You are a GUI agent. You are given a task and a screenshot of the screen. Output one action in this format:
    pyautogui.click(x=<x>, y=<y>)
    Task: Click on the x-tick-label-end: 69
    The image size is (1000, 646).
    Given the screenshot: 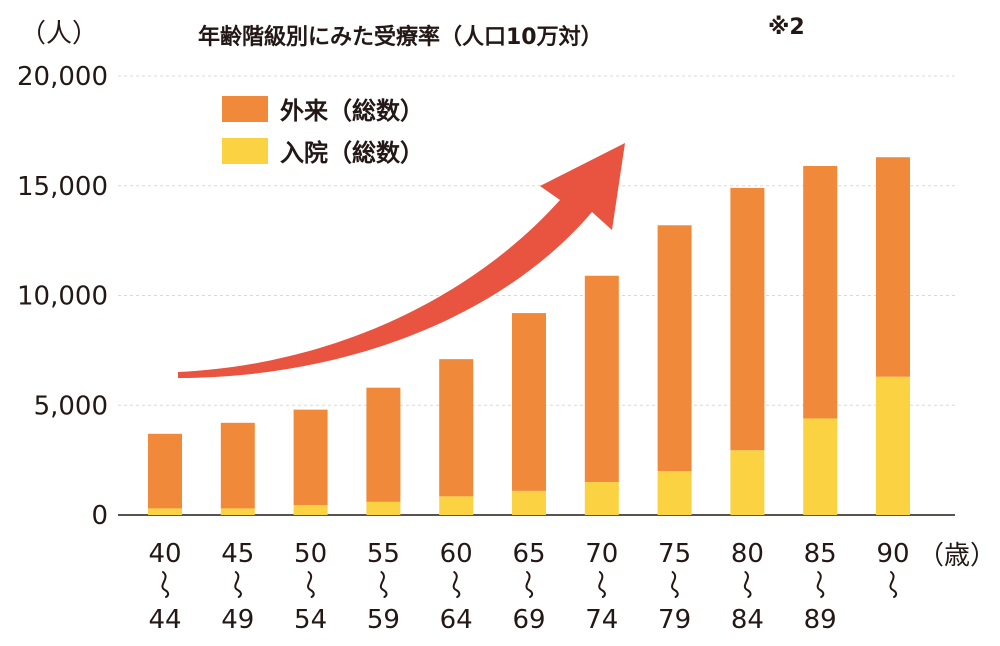 What is the action you would take?
    pyautogui.click(x=528, y=620)
    